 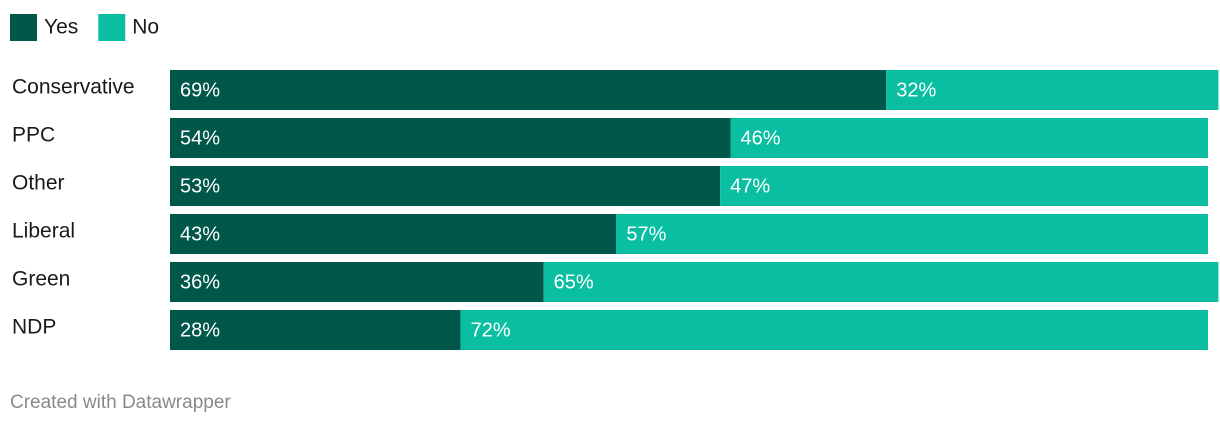 What do you see at coordinates (200, 282) in the screenshot?
I see `value-label: 36%` at bounding box center [200, 282].